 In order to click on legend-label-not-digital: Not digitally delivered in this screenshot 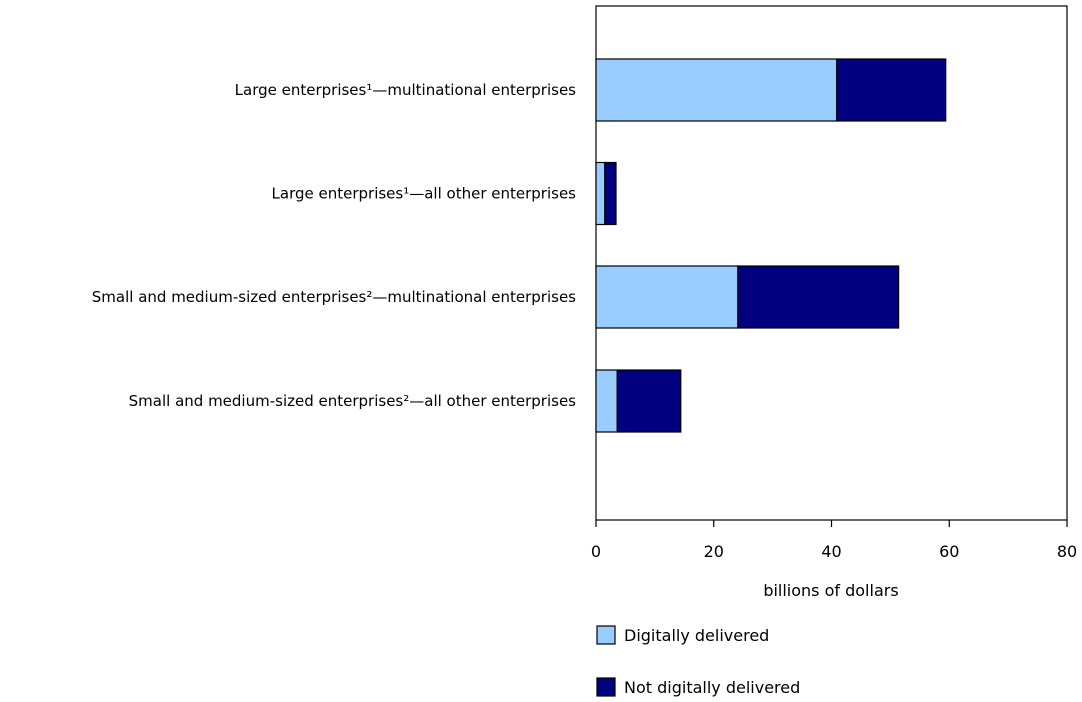, I will do `click(712, 687)`.